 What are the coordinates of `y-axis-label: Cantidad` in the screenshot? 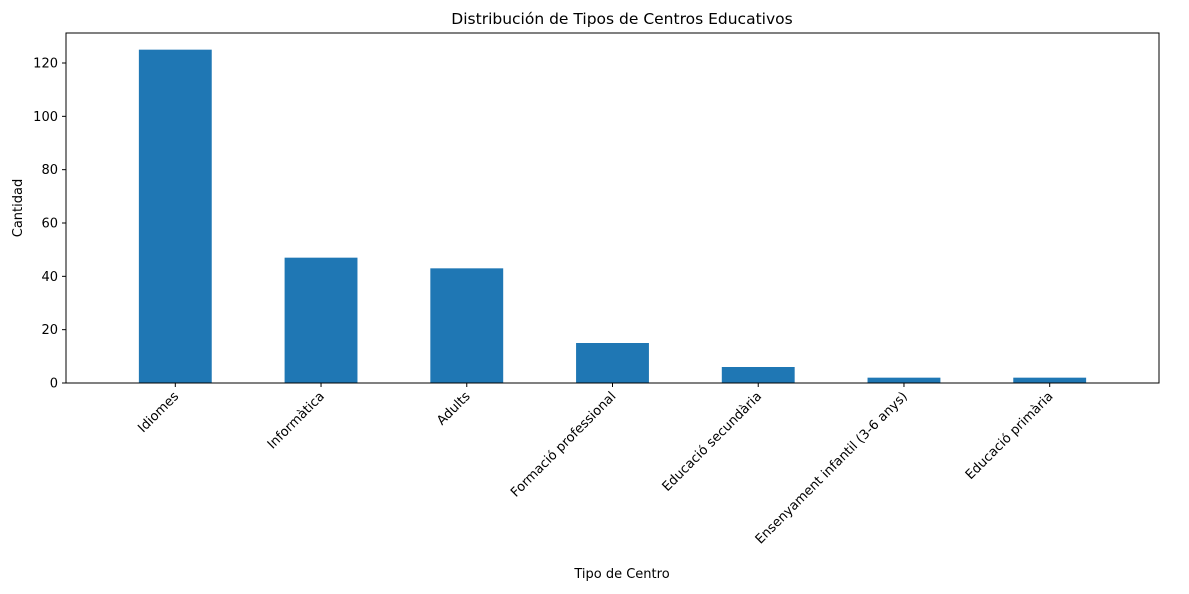 It's located at (18, 208).